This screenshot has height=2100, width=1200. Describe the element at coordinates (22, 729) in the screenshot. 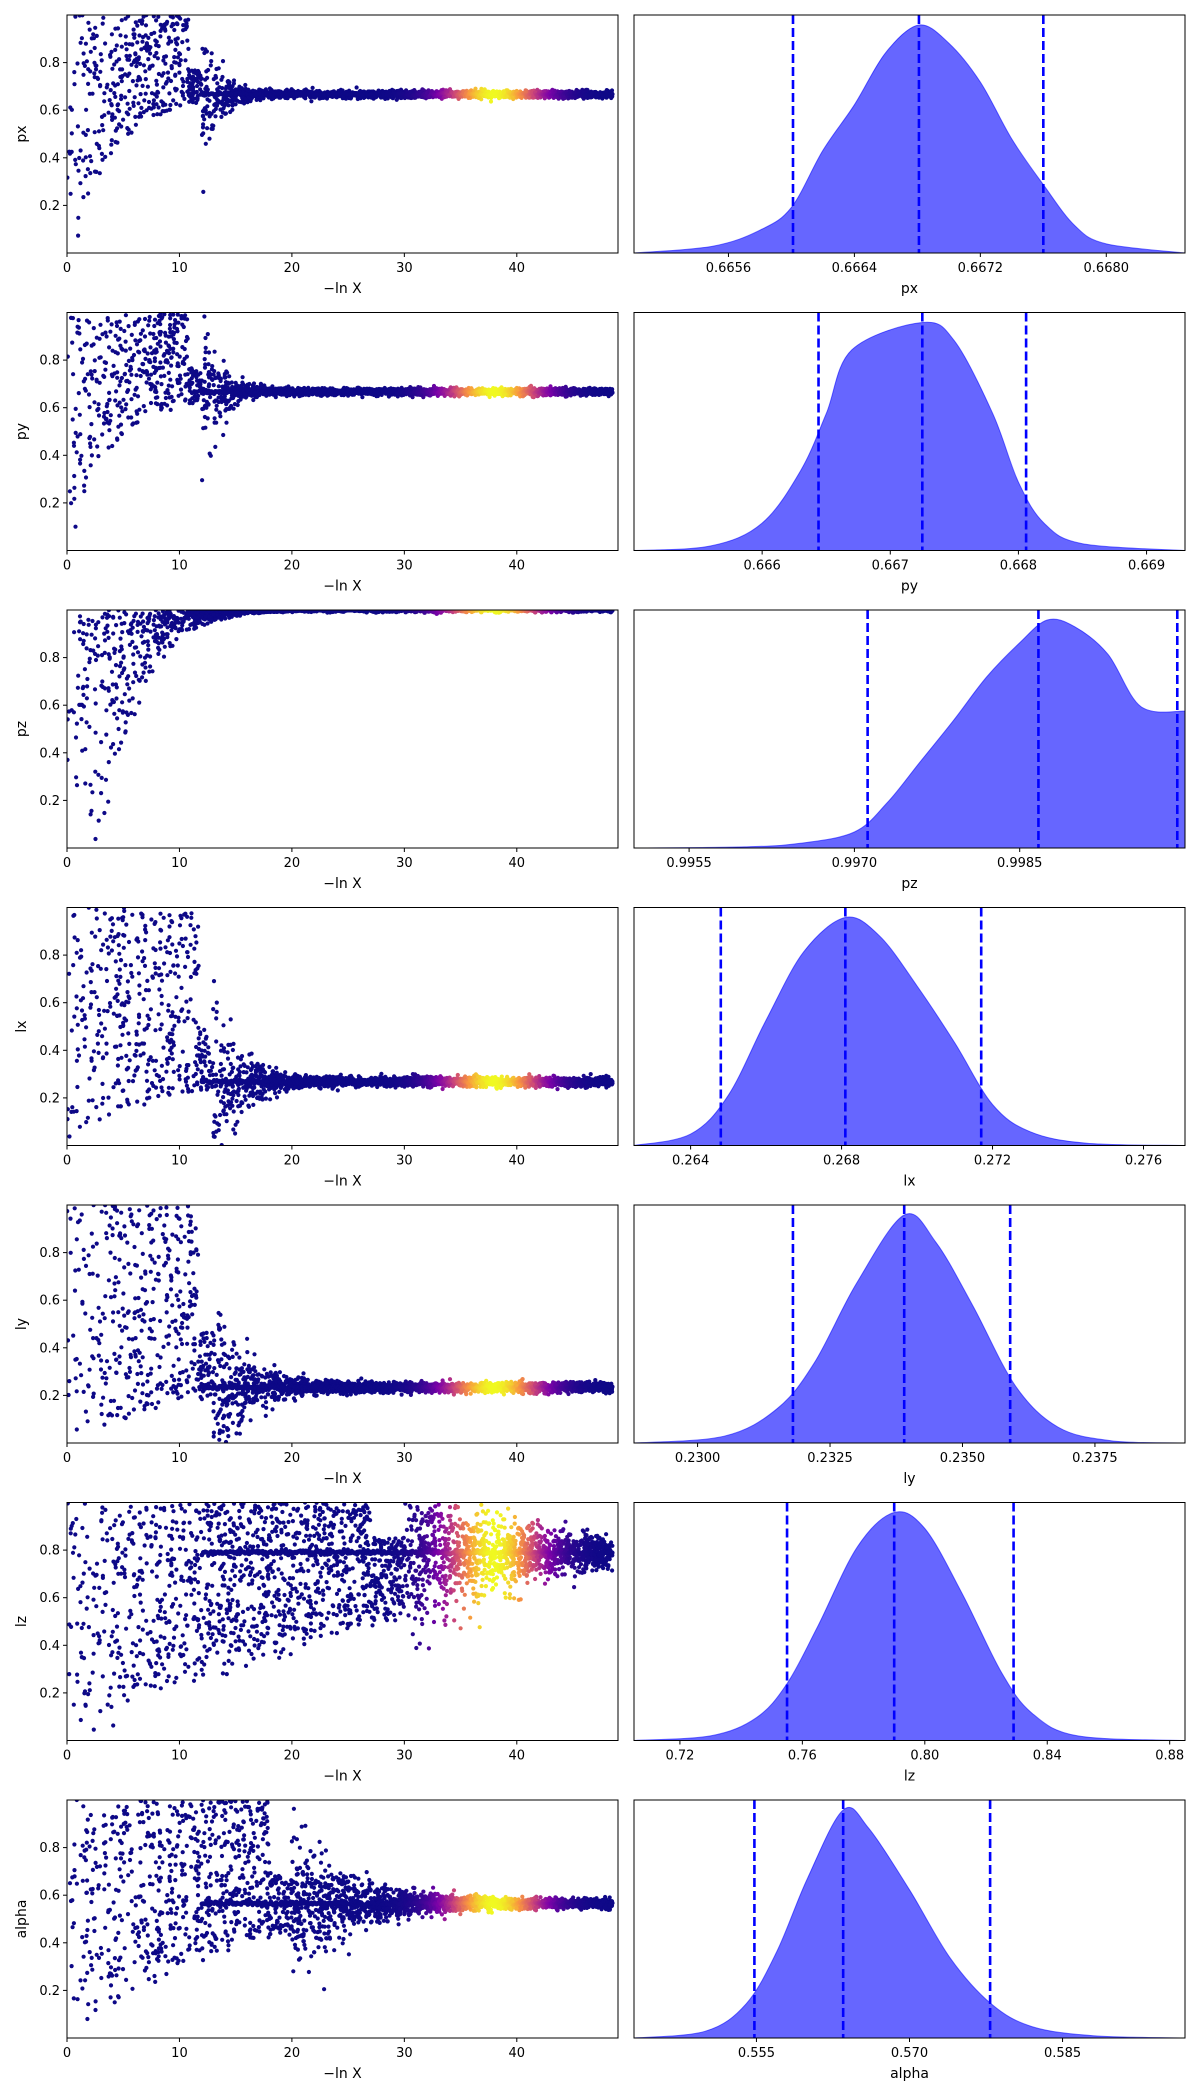

I see `y-axis-label: pz` at that location.